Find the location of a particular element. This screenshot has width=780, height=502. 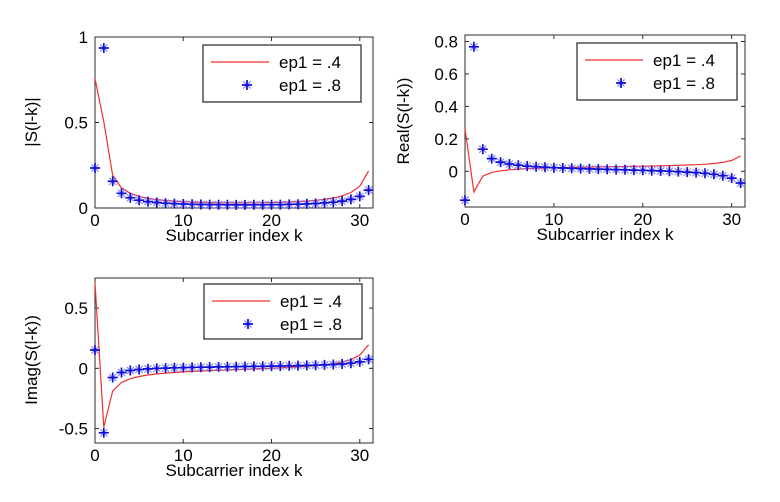

y-tick-label: 0.4 is located at coordinates (446, 106).